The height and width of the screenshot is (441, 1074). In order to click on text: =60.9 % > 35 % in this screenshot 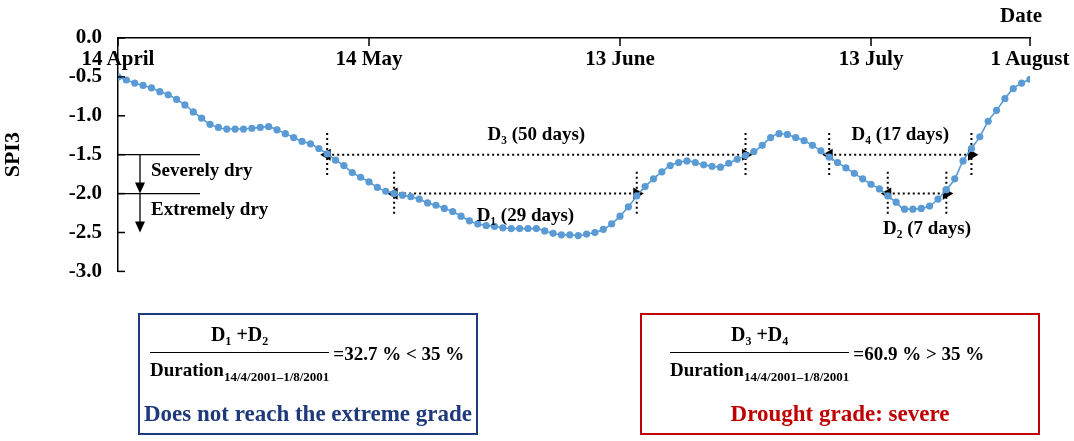, I will do `click(919, 353)`.